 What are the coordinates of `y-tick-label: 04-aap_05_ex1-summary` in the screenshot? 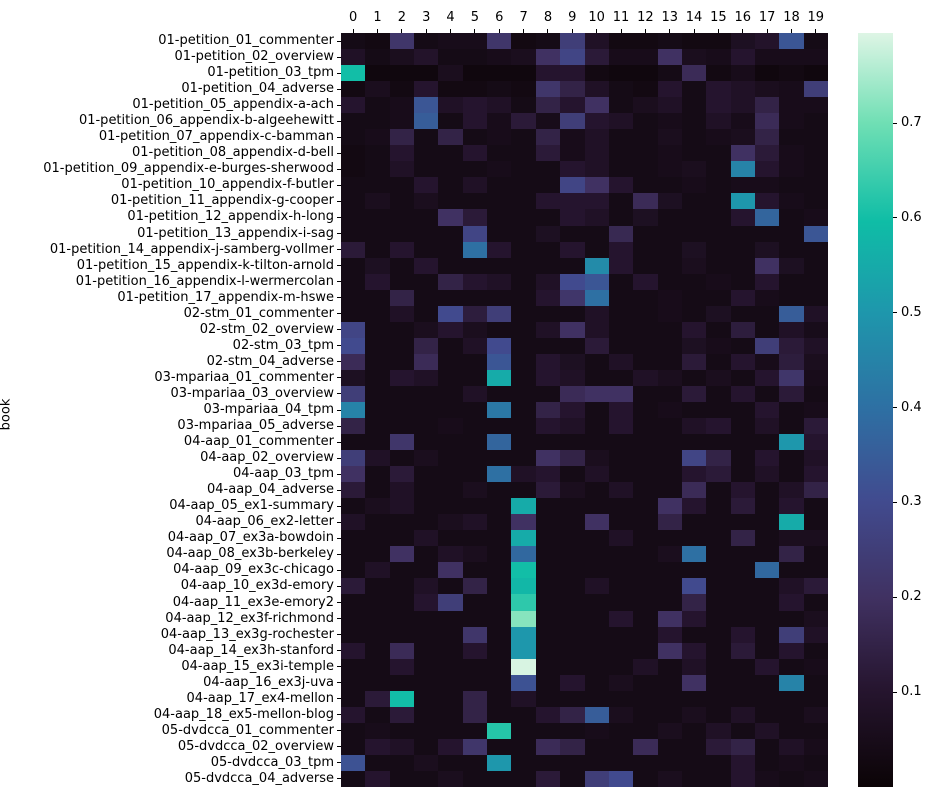 It's located at (251, 506).